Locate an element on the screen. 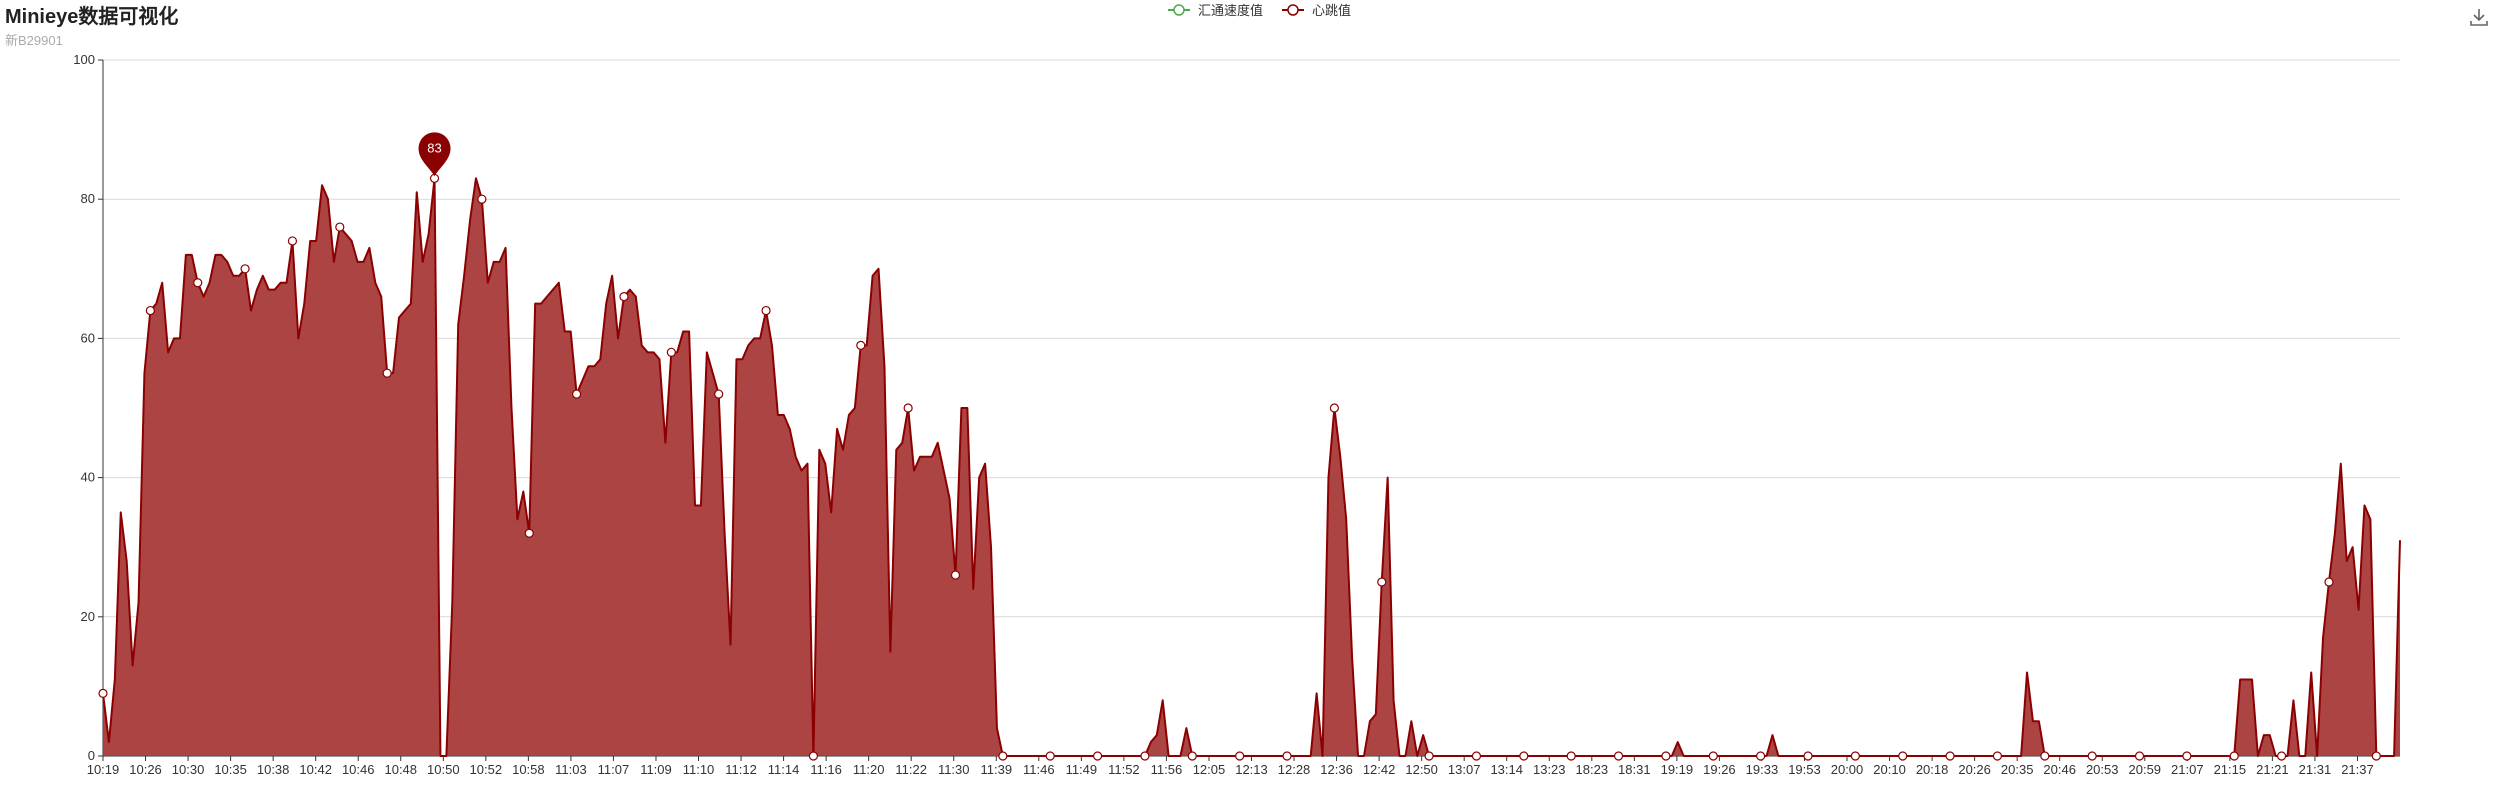 Image resolution: width=2500 pixels, height=800 pixels. x-tick-label: 11:09 is located at coordinates (656, 769).